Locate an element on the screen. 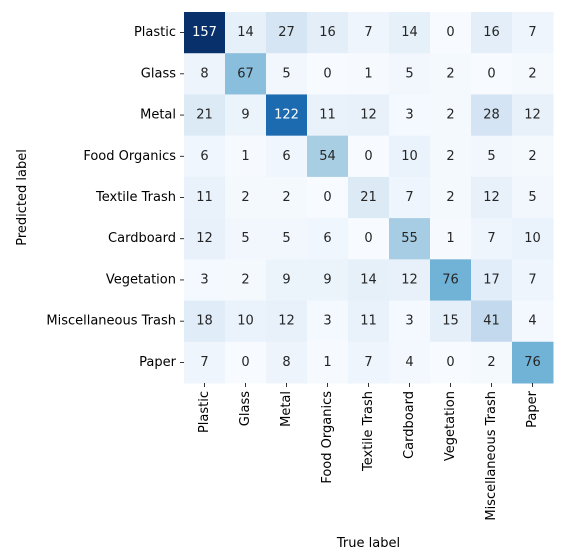 The image size is (571, 560). cell-value-label: 67 is located at coordinates (245, 73).